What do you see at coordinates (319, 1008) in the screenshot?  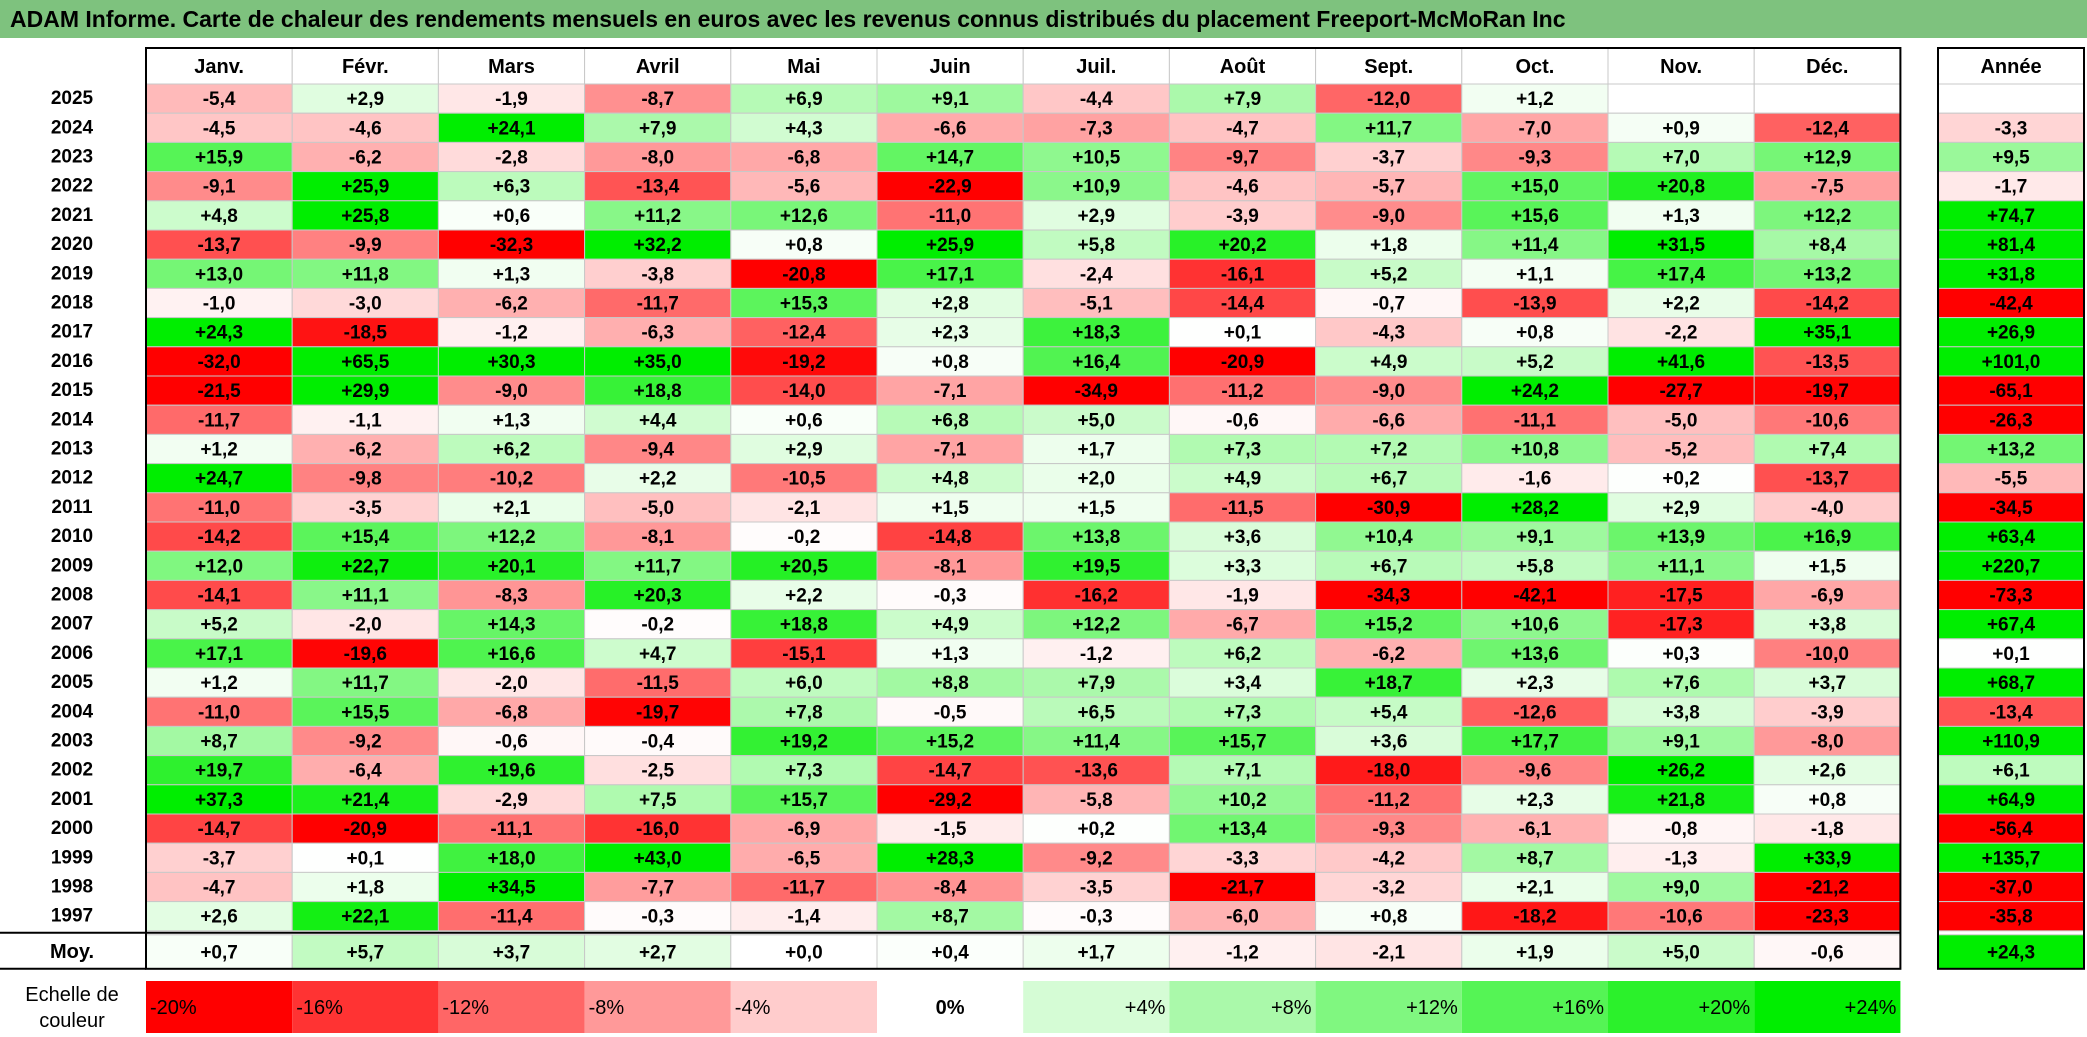 I see `scale-value-label: -16%` at bounding box center [319, 1008].